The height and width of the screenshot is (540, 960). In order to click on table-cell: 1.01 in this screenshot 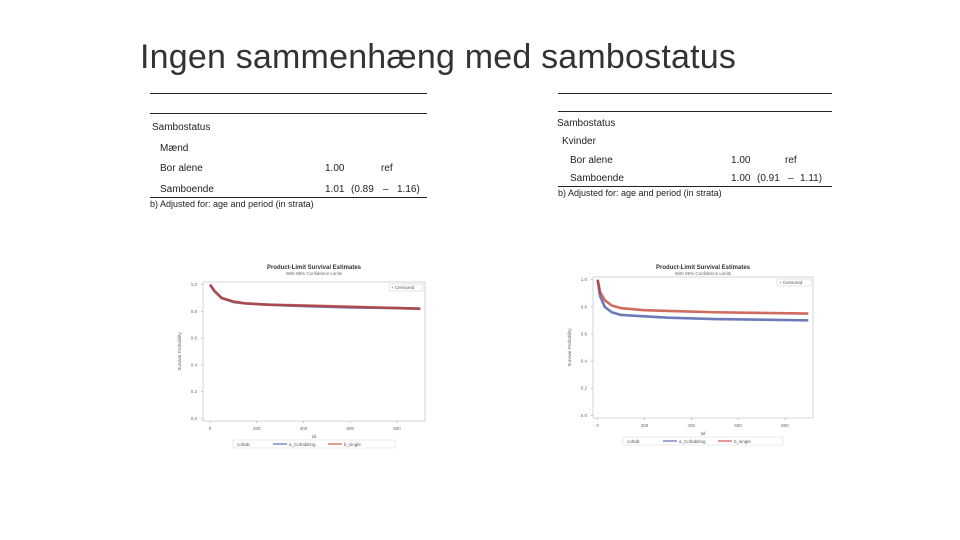, I will do `click(335, 189)`.